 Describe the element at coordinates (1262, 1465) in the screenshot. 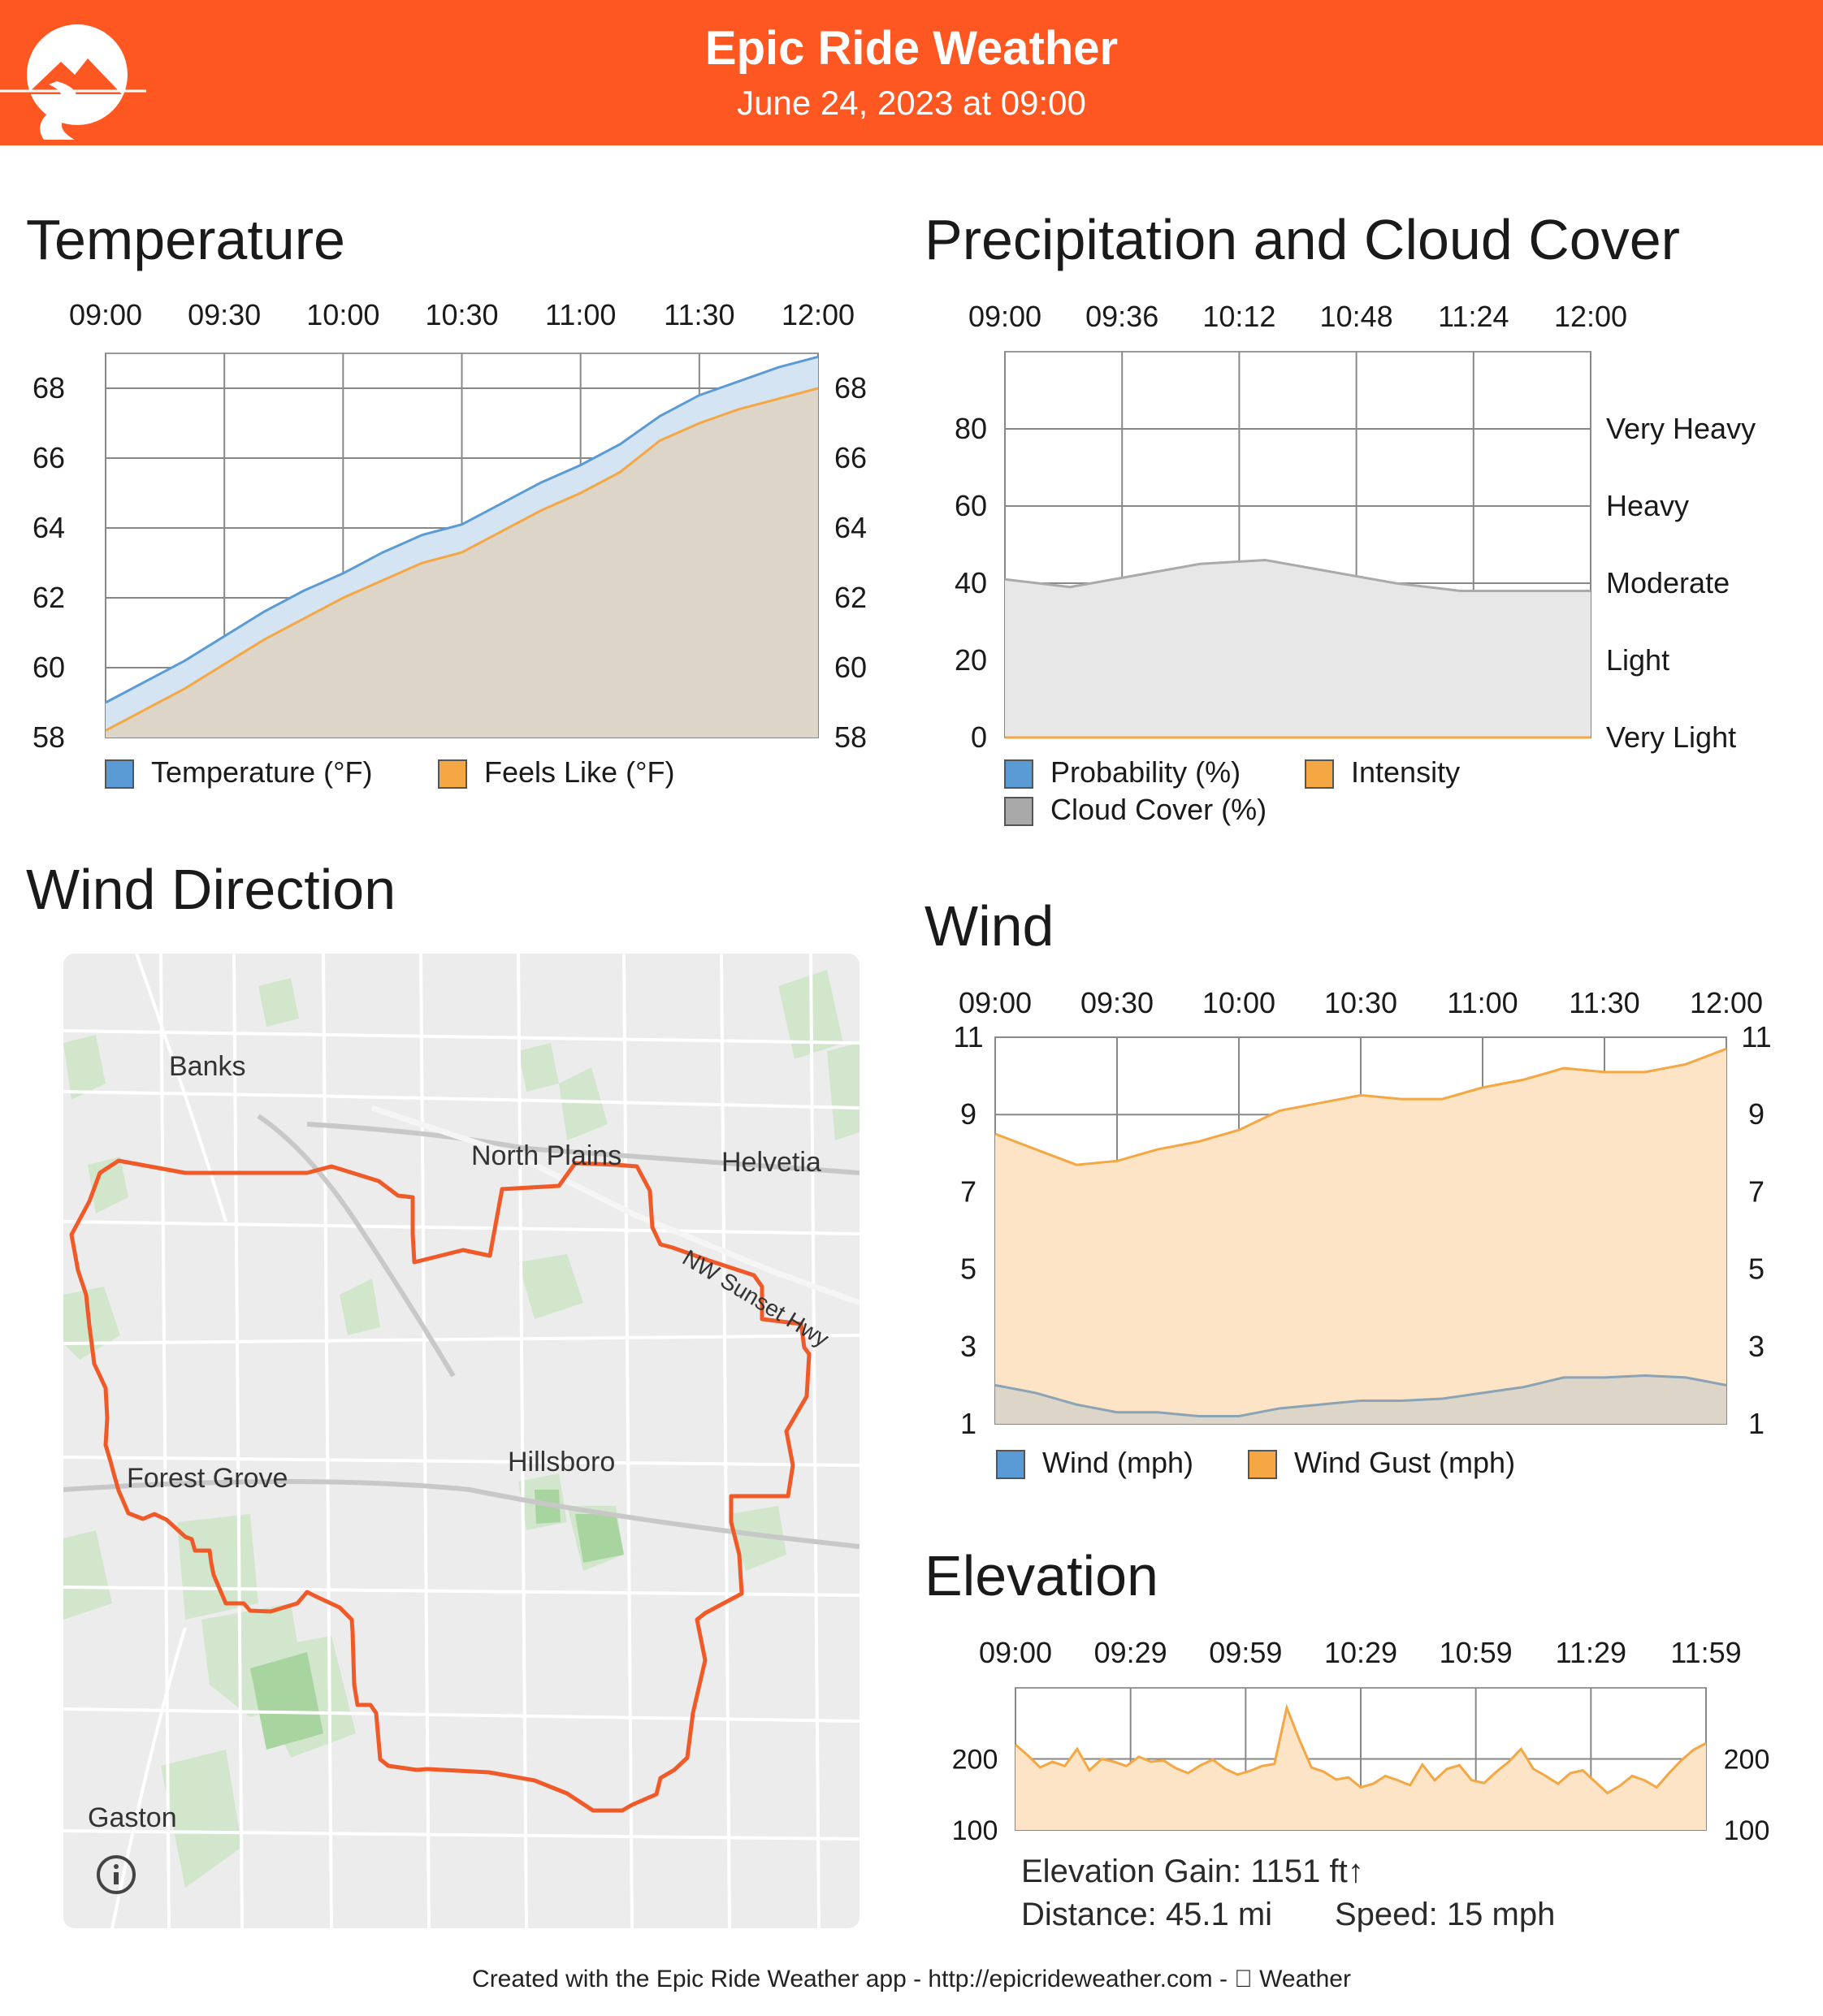

I see `legend-wind-gust-swatch` at that location.